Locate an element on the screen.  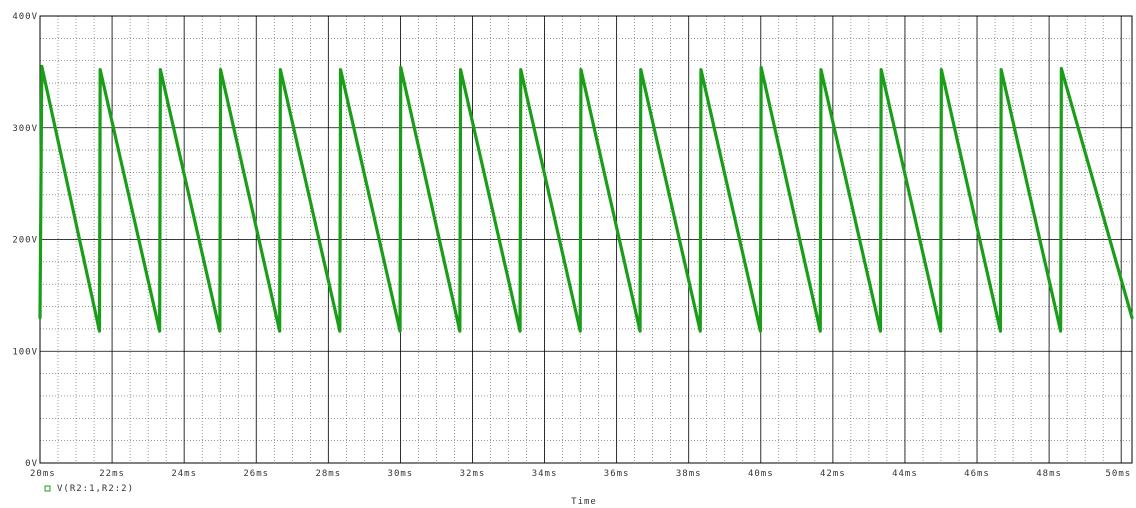
y-axis-ticks: 0V 100V 200V 300V 400V is located at coordinates (25, 240).